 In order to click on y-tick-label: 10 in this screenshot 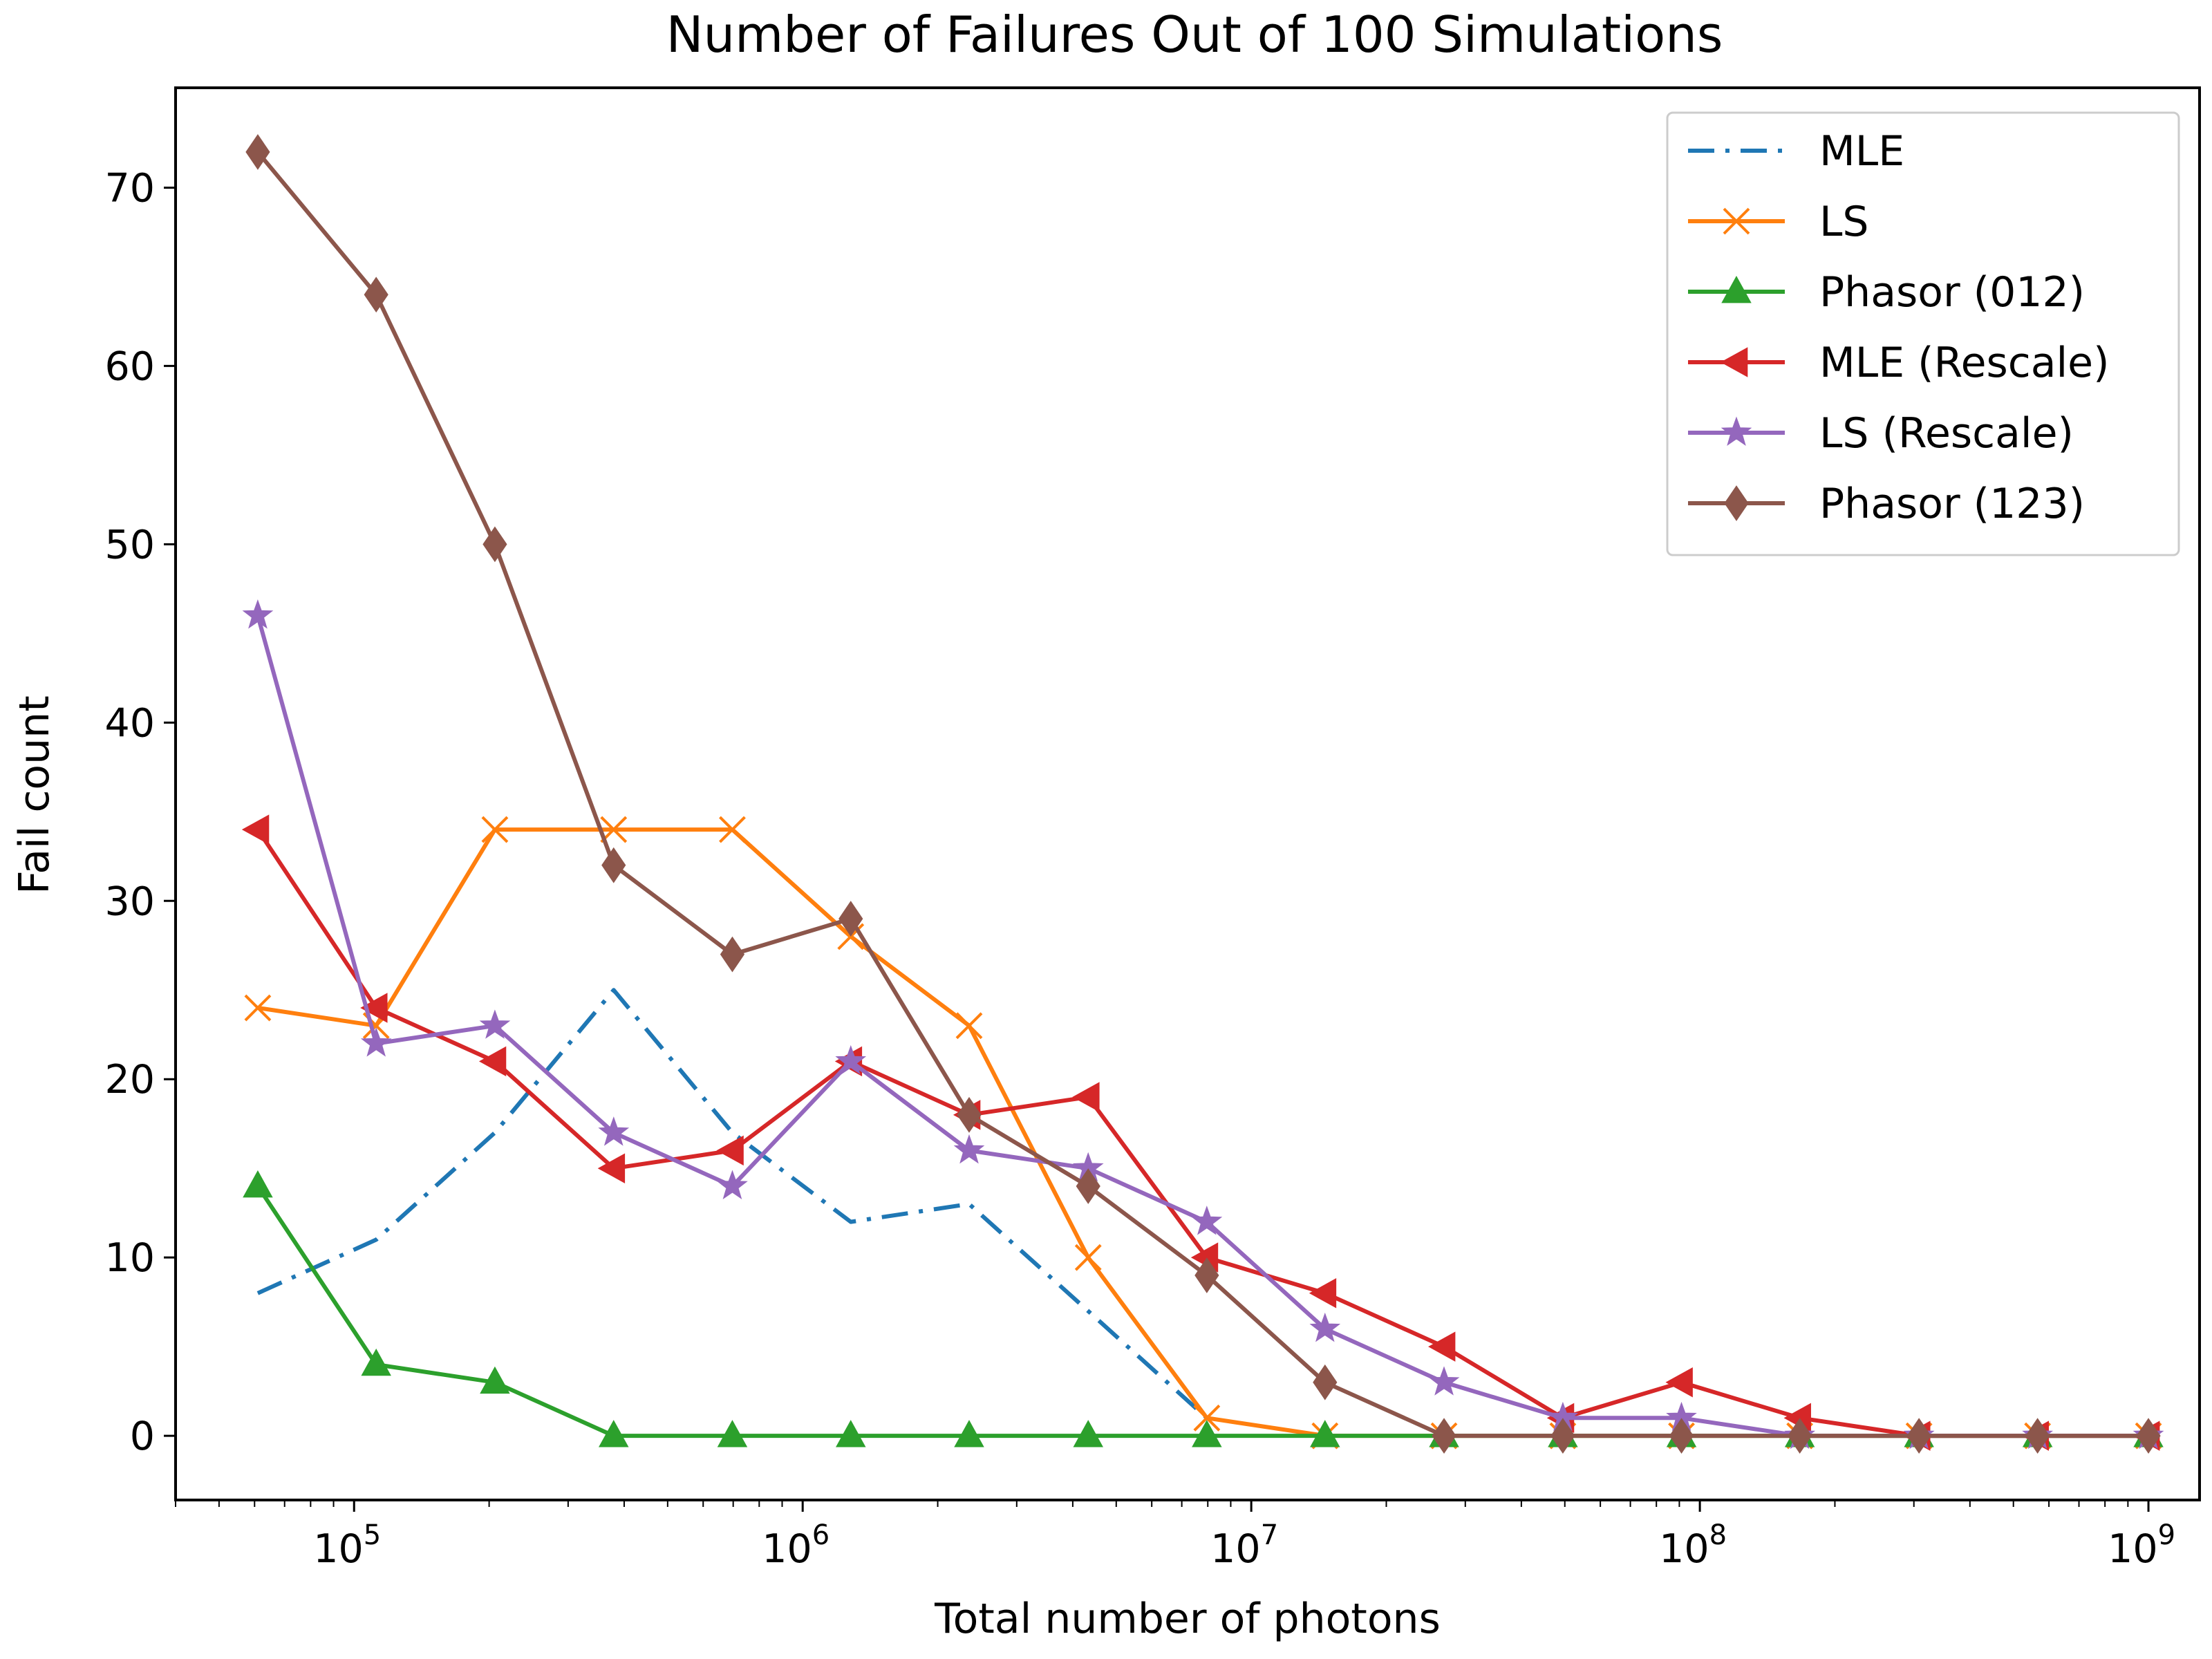, I will do `click(129, 1258)`.